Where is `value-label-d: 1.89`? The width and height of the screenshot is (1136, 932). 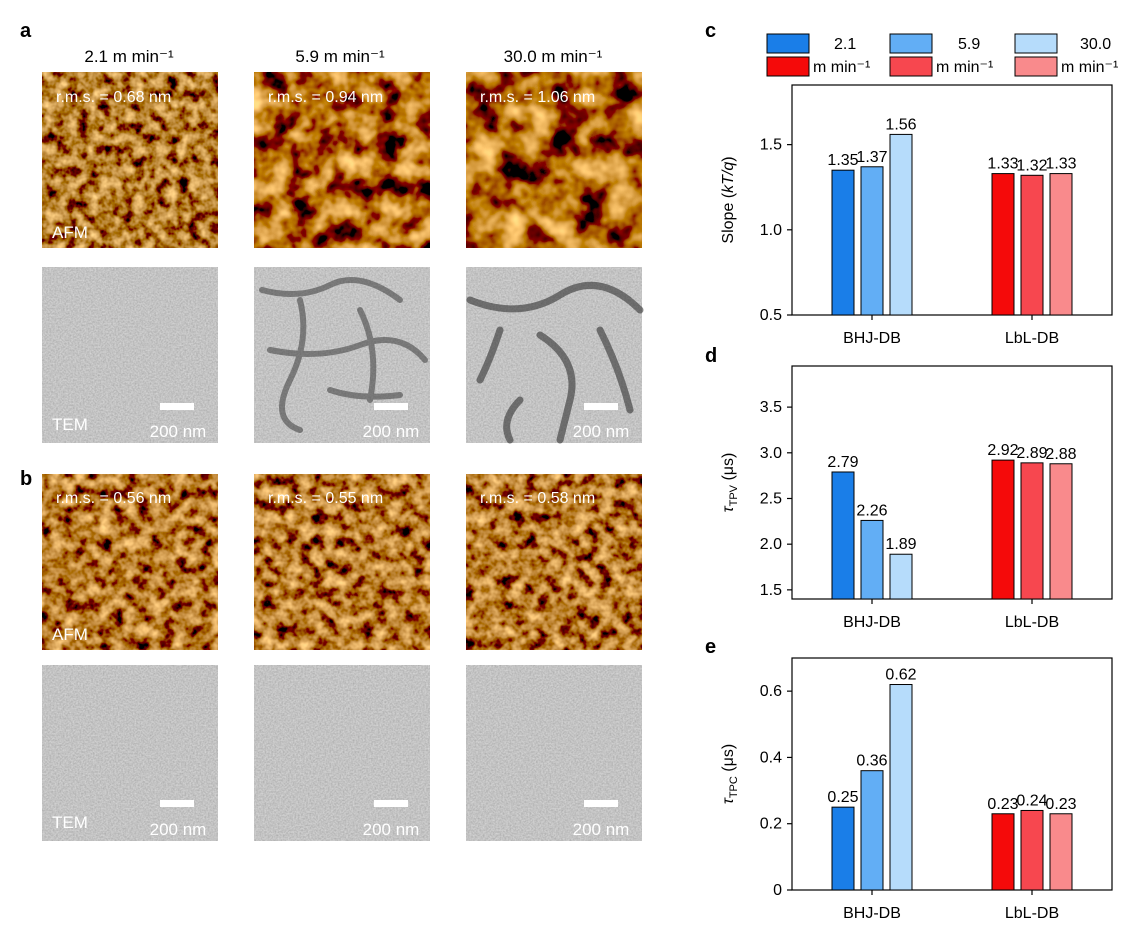
value-label-d: 1.89 is located at coordinates (900, 544).